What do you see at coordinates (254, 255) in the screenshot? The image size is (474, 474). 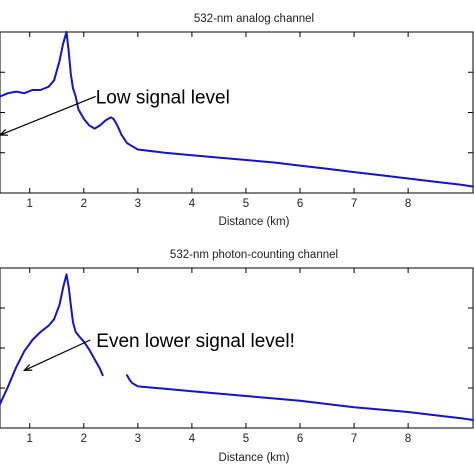 I see `photon-counting-channel-title: 532-nm photon-counting channel` at bounding box center [254, 255].